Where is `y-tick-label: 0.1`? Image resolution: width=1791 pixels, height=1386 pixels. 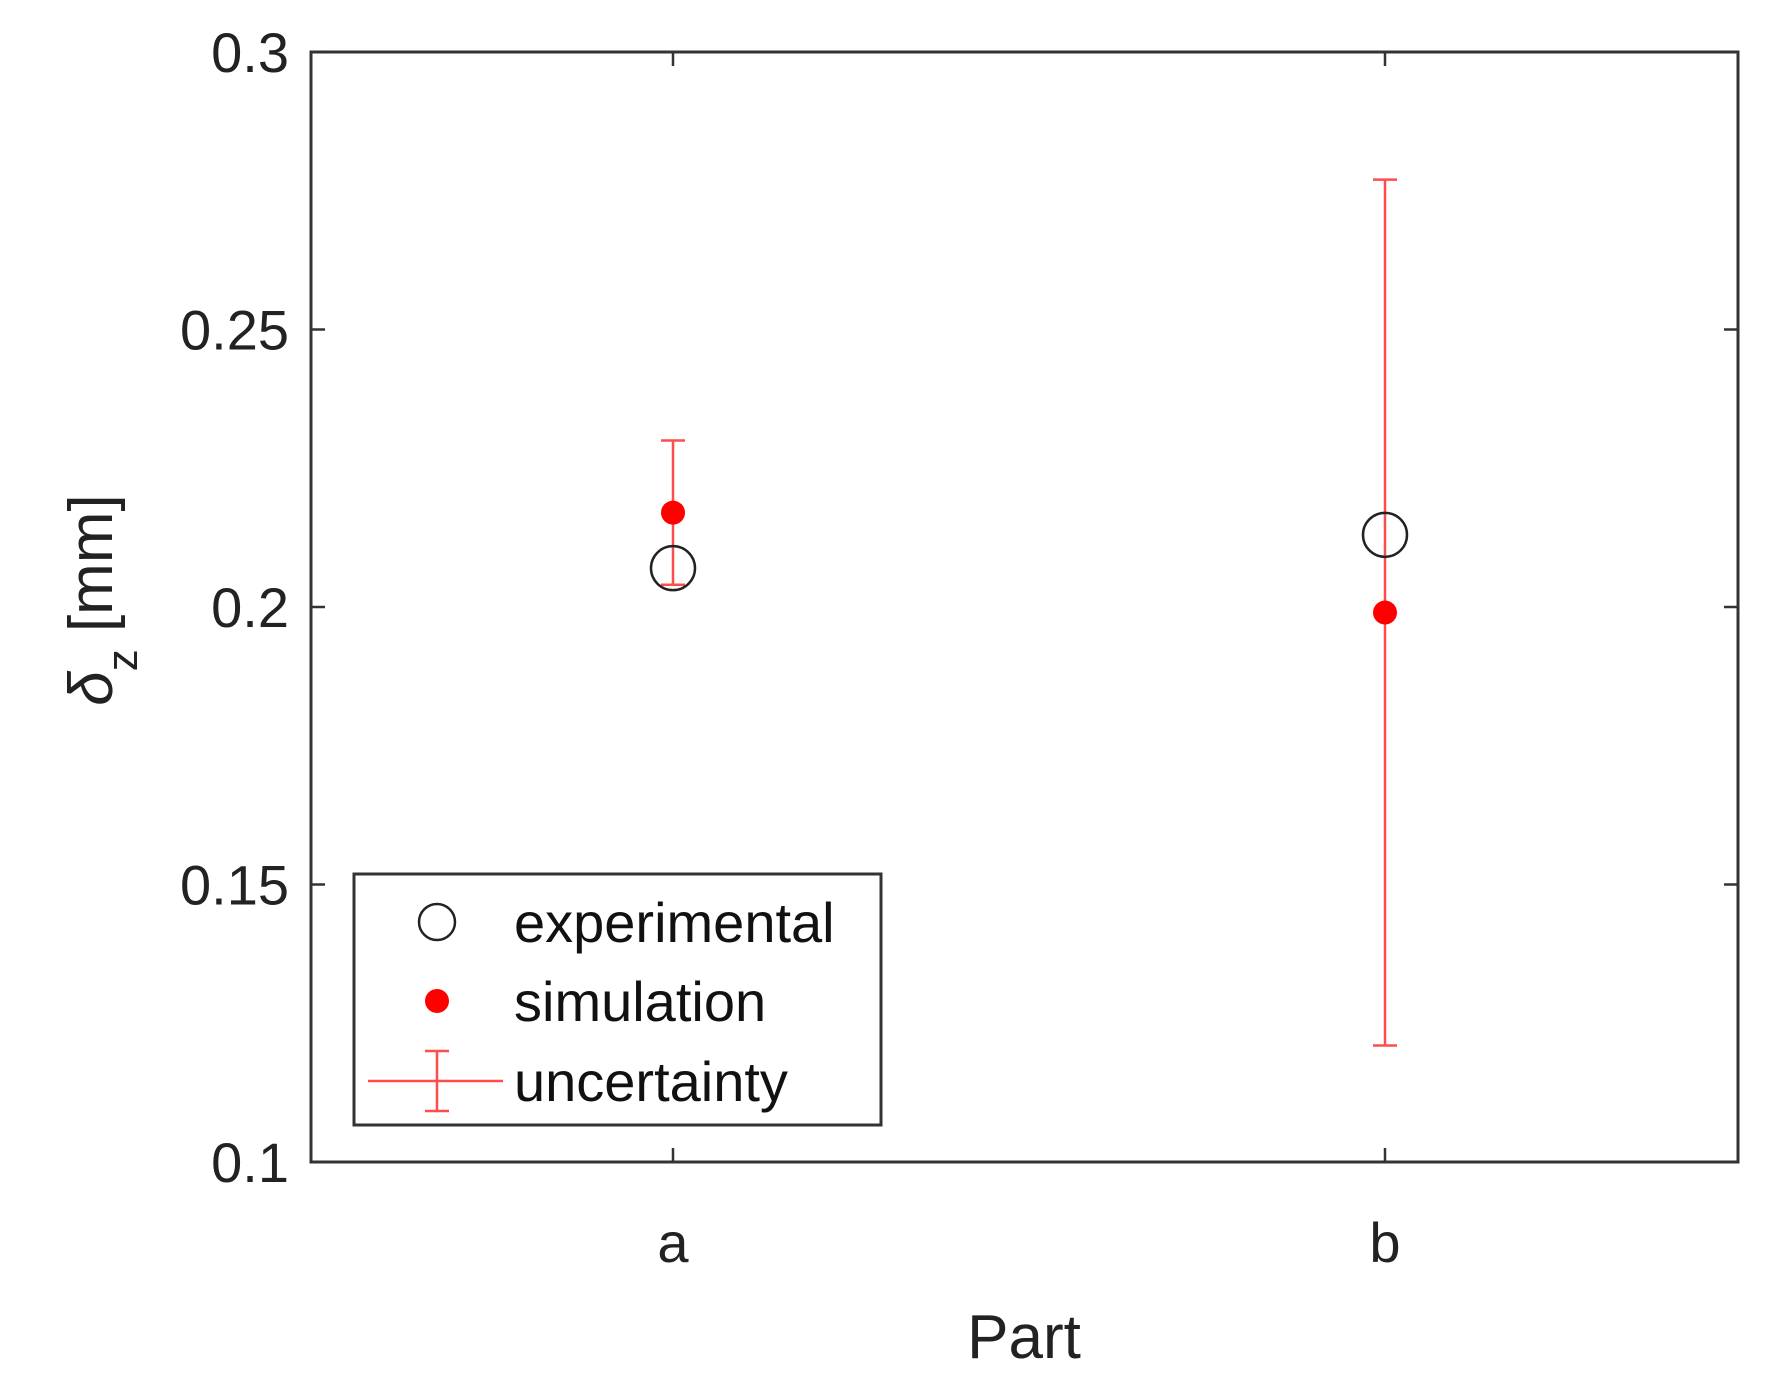
y-tick-label: 0.1 is located at coordinates (250, 1162).